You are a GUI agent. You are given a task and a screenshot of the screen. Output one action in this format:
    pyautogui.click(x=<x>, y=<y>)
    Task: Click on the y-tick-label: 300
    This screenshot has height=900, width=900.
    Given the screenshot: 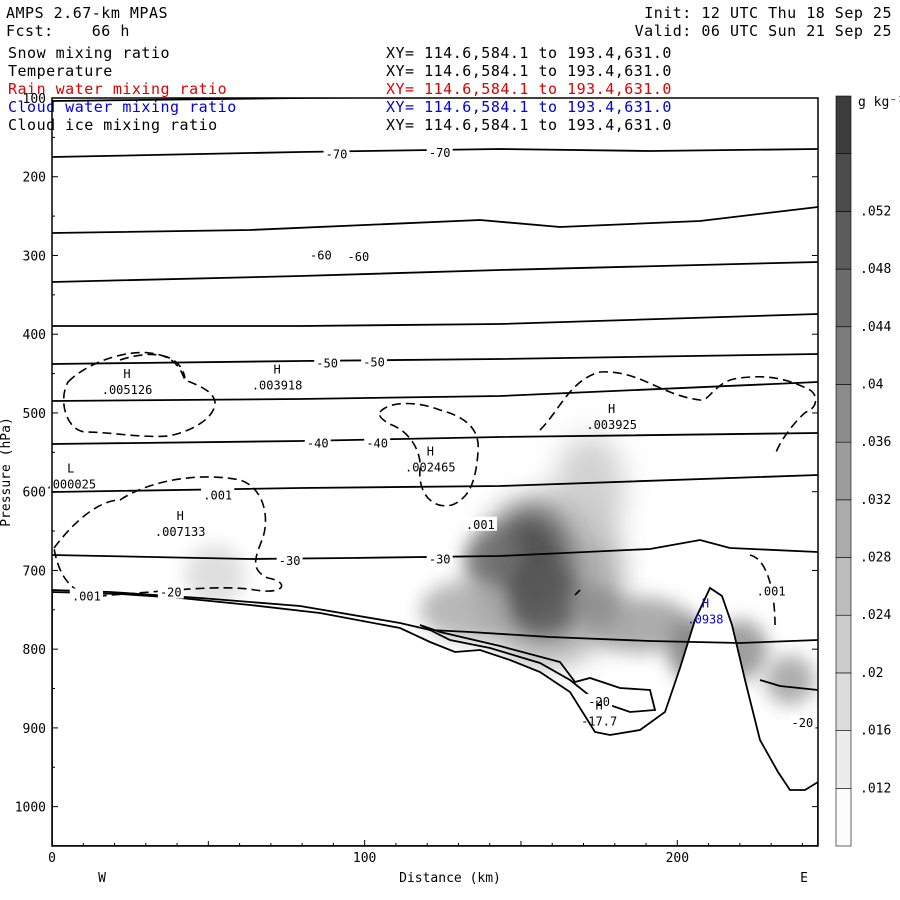 What is the action you would take?
    pyautogui.click(x=34, y=256)
    